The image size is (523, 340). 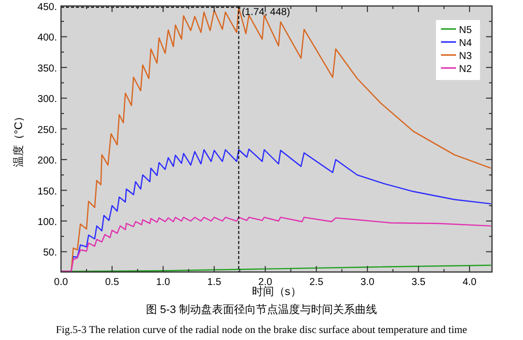 What do you see at coordinates (469, 282) in the screenshot?
I see `x-tick-label: 4.0` at bounding box center [469, 282].